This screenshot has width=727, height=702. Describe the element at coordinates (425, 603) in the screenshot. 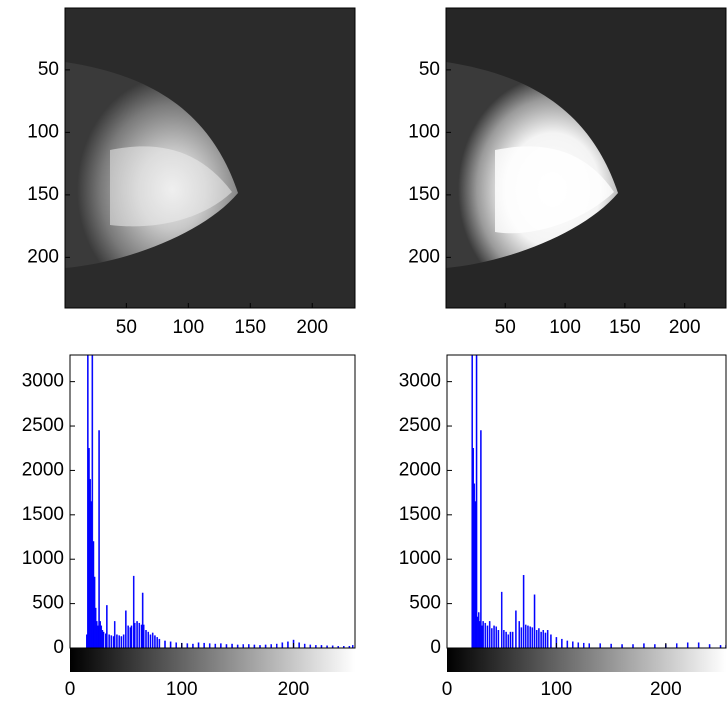

I see `y-tick-label: 500` at that location.